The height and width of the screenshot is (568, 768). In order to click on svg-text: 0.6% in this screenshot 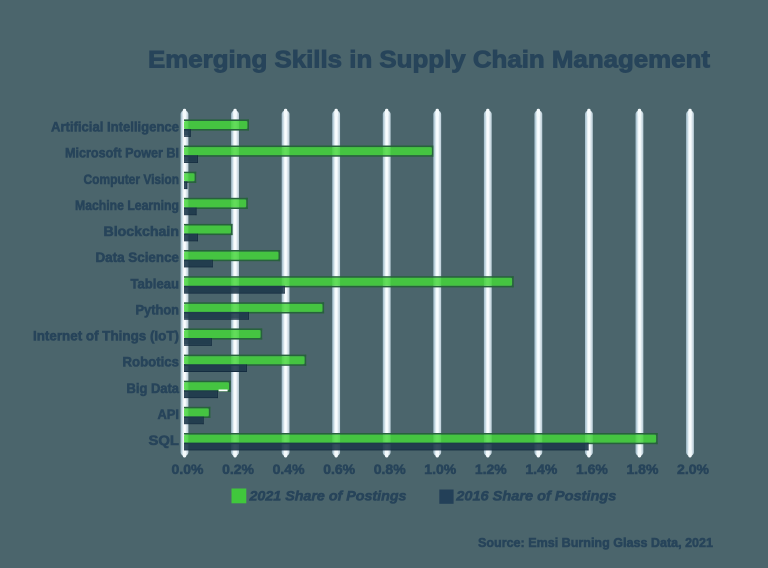, I will do `click(339, 469)`.